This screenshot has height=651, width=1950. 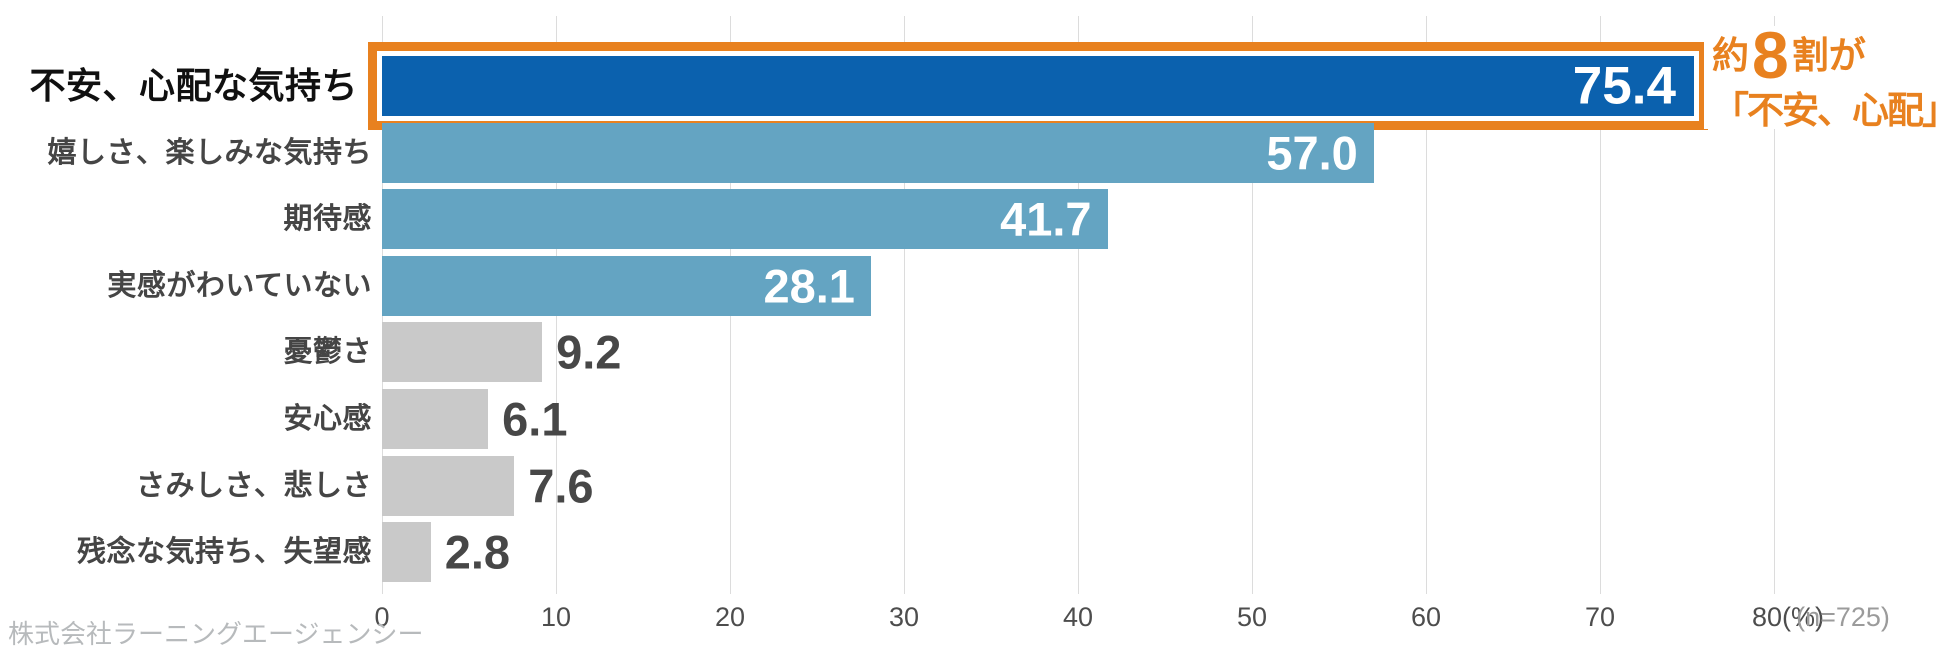 I want to click on bar-row-happiness: 嬉しさ、楽しみな気持ち 57.0 57.0, so click(x=910, y=152).